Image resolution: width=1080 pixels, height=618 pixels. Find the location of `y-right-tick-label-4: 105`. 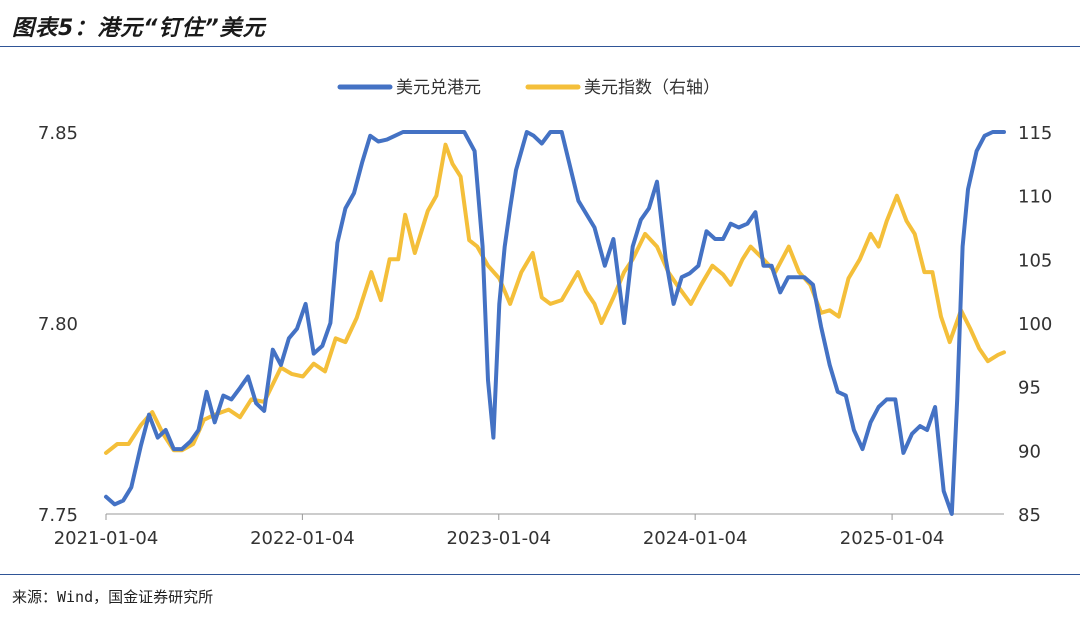

y-right-tick-label-4: 105 is located at coordinates (1035, 260).